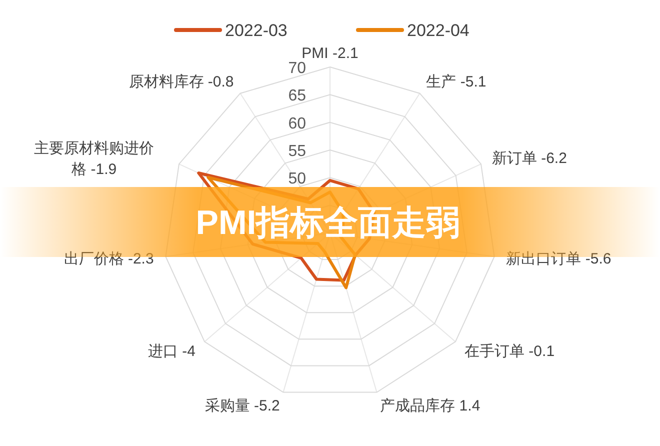  I want to click on spoke-label: PMI -2.1, so click(330, 53).